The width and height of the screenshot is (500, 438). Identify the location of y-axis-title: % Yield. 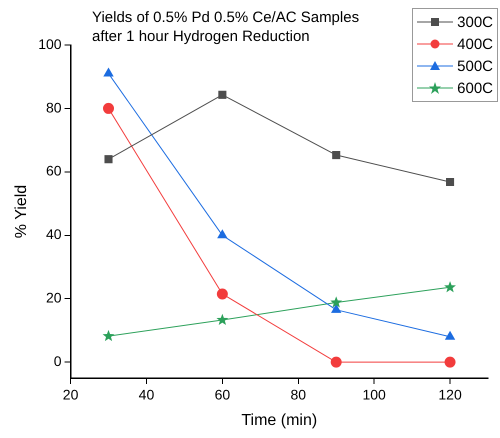
(21, 211).